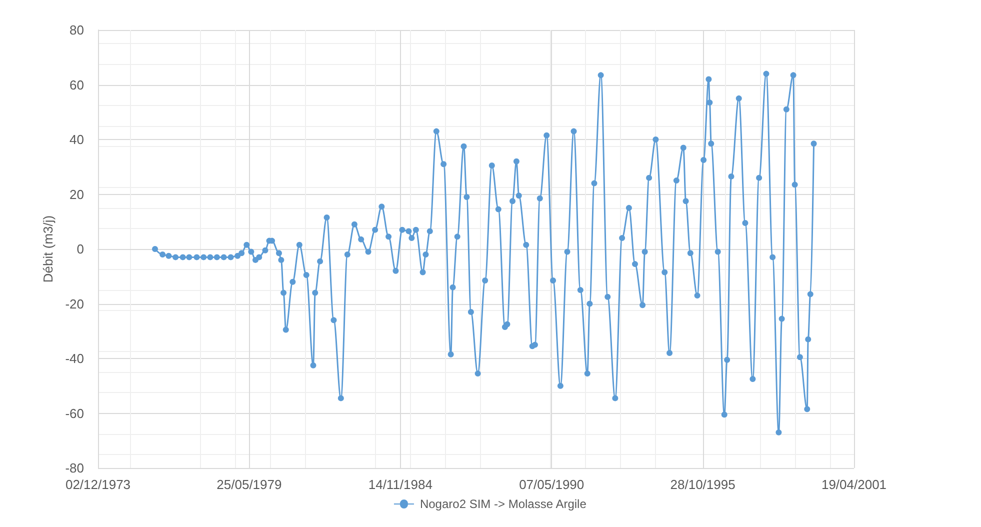 The width and height of the screenshot is (981, 527). What do you see at coordinates (703, 484) in the screenshot?
I see `x-tick-label: 28/10/1995` at bounding box center [703, 484].